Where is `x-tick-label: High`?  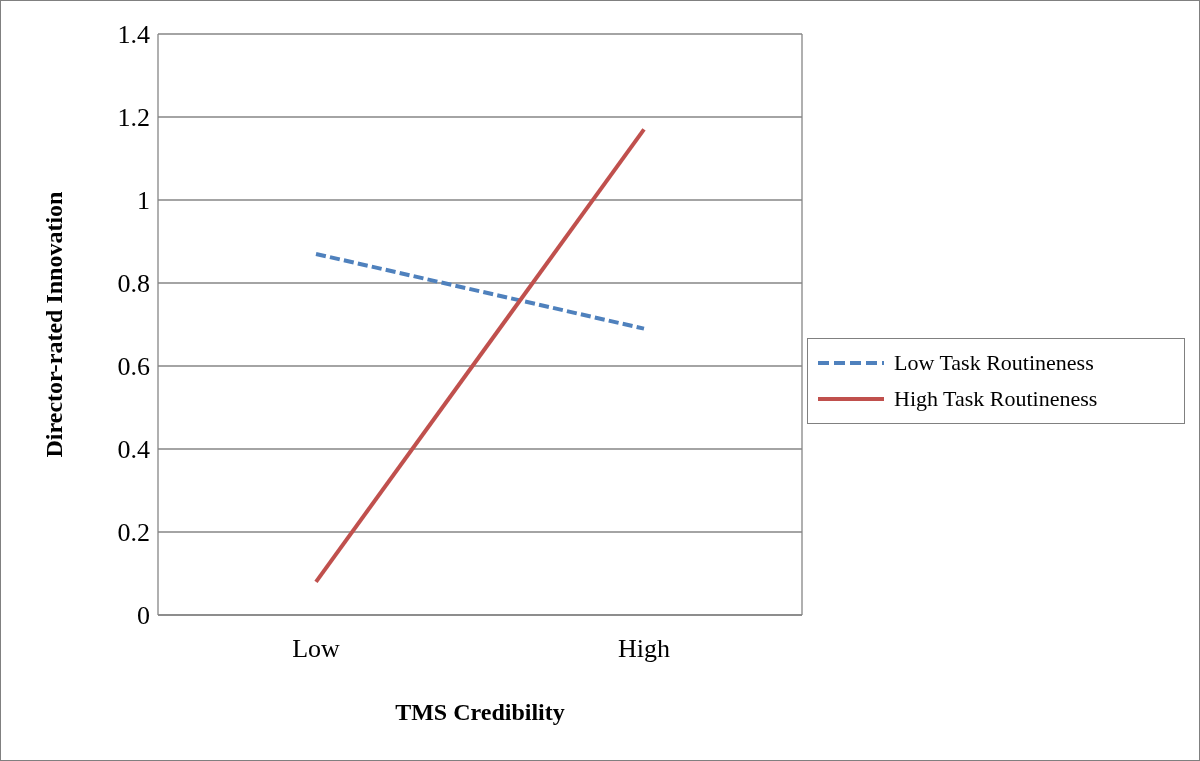 x-tick-label: High is located at coordinates (644, 649).